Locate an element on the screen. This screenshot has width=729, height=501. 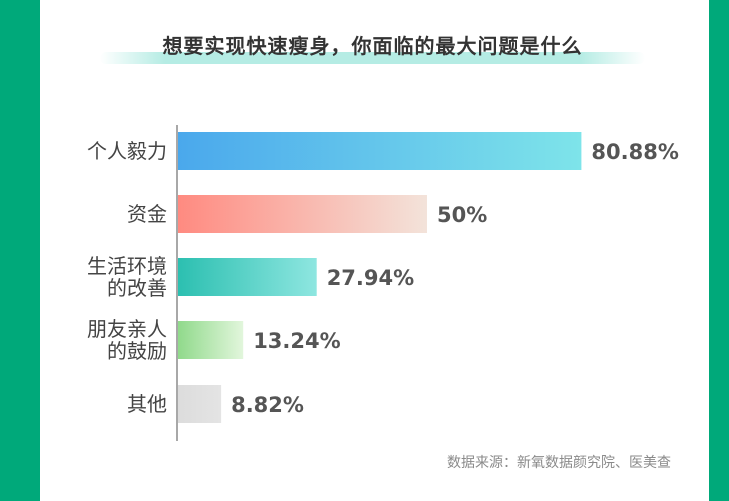
category-label-3-1: 的鼓励 is located at coordinates (137, 351).